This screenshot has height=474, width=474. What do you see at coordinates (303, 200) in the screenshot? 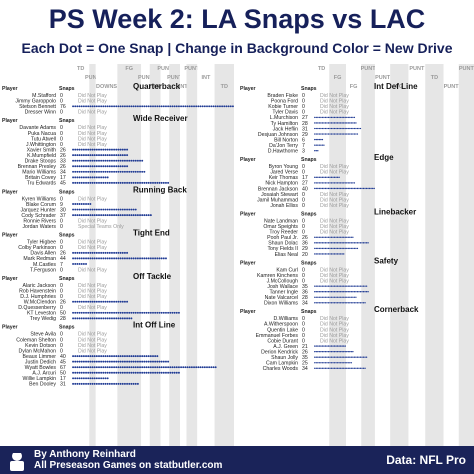
I see `defense-player-snaps: 0` at bounding box center [303, 200].